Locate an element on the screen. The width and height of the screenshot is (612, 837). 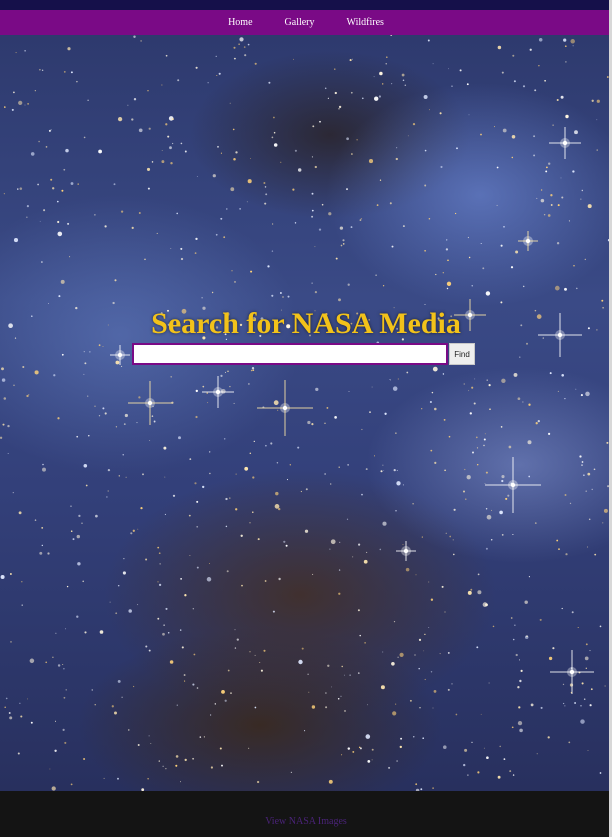
nav-link-home: Home is located at coordinates (240, 22).